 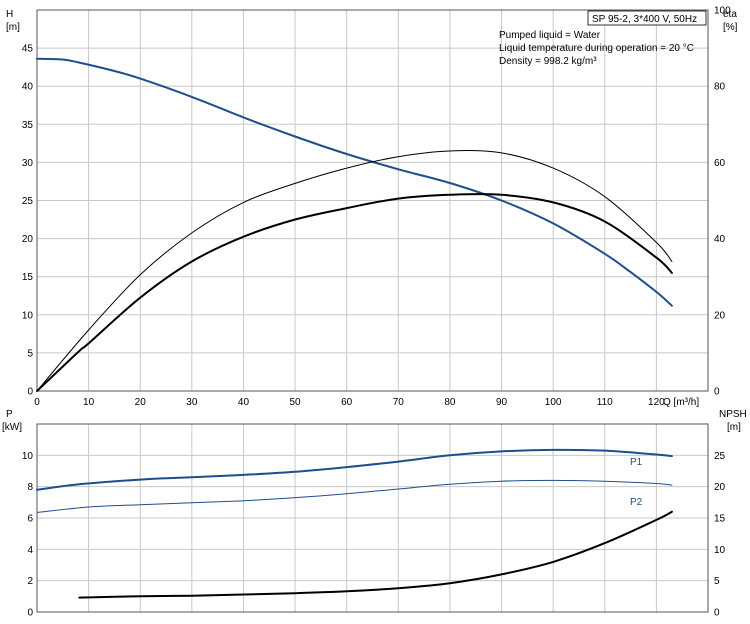 What do you see at coordinates (717, 392) in the screenshot?
I see `upper-y-right-tick-label: 0` at bounding box center [717, 392].